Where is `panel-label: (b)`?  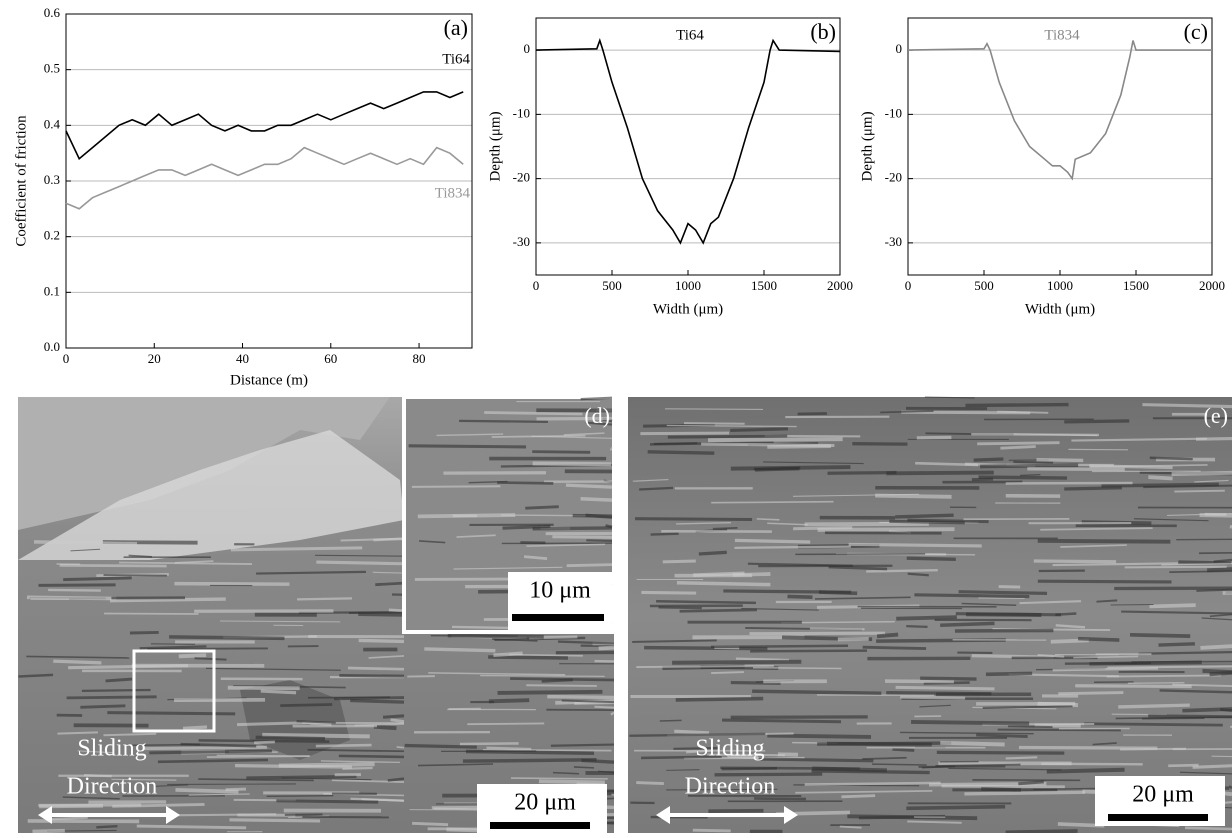 panel-label: (b) is located at coordinates (823, 31).